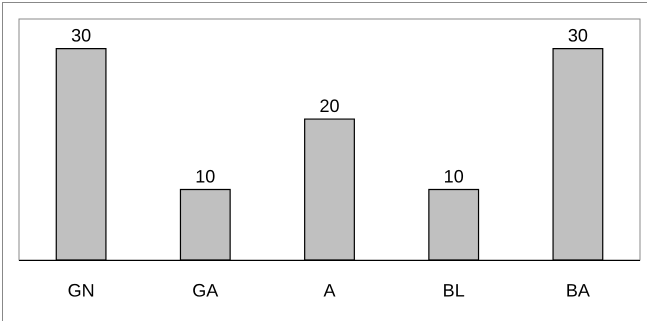  Describe the element at coordinates (329, 106) in the screenshot. I see `data-label: 20` at that location.